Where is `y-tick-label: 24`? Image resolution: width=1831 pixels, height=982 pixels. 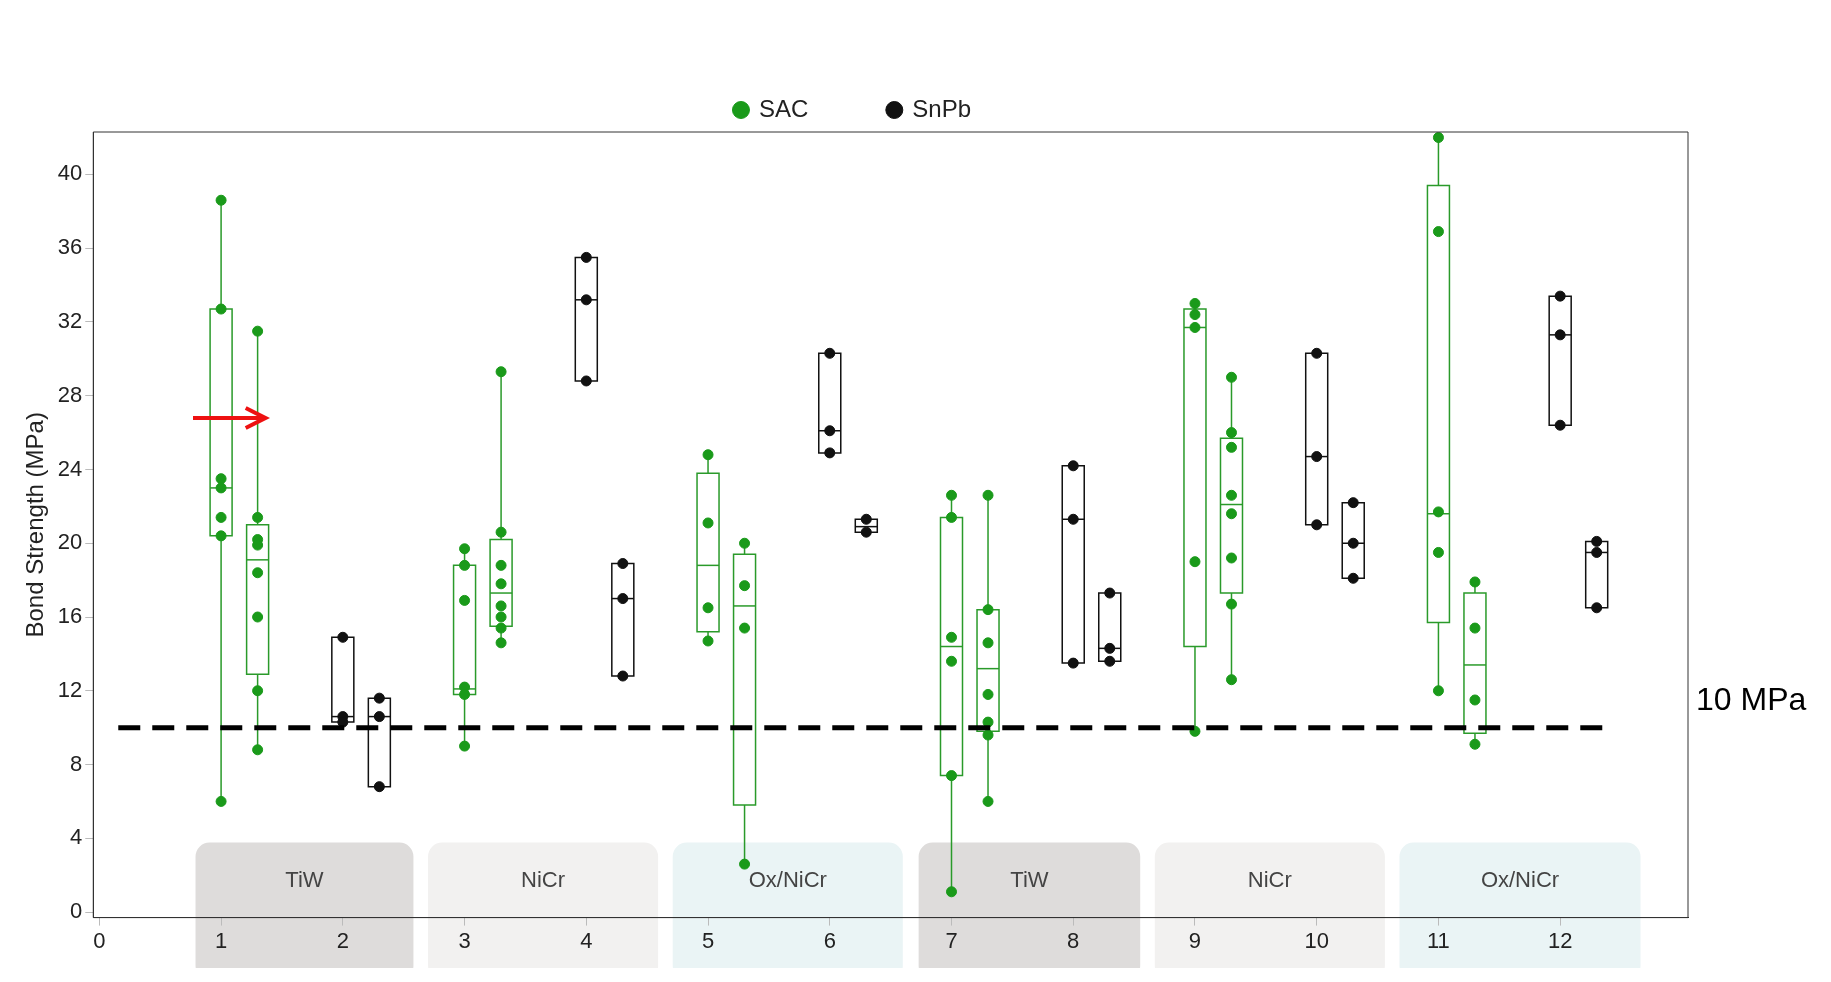 y-tick-label: 24 is located at coordinates (70, 468).